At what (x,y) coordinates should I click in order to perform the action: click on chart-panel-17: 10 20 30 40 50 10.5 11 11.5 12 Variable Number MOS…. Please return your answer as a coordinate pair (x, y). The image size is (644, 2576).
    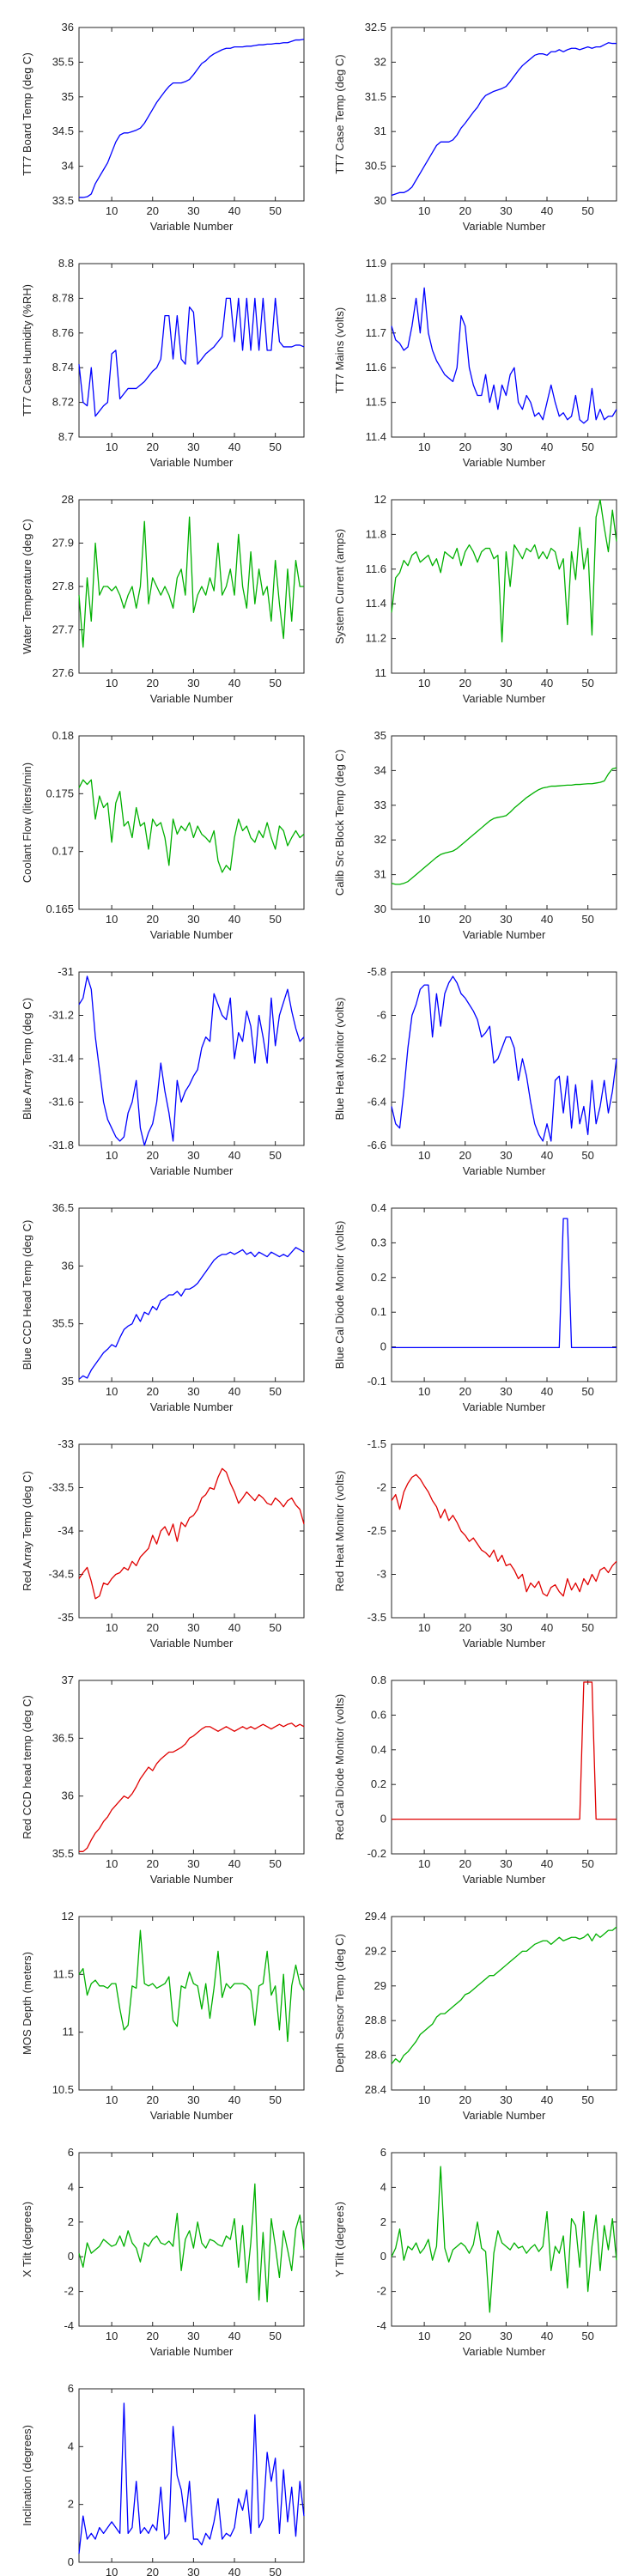
    Looking at the image, I should click on (163, 2016).